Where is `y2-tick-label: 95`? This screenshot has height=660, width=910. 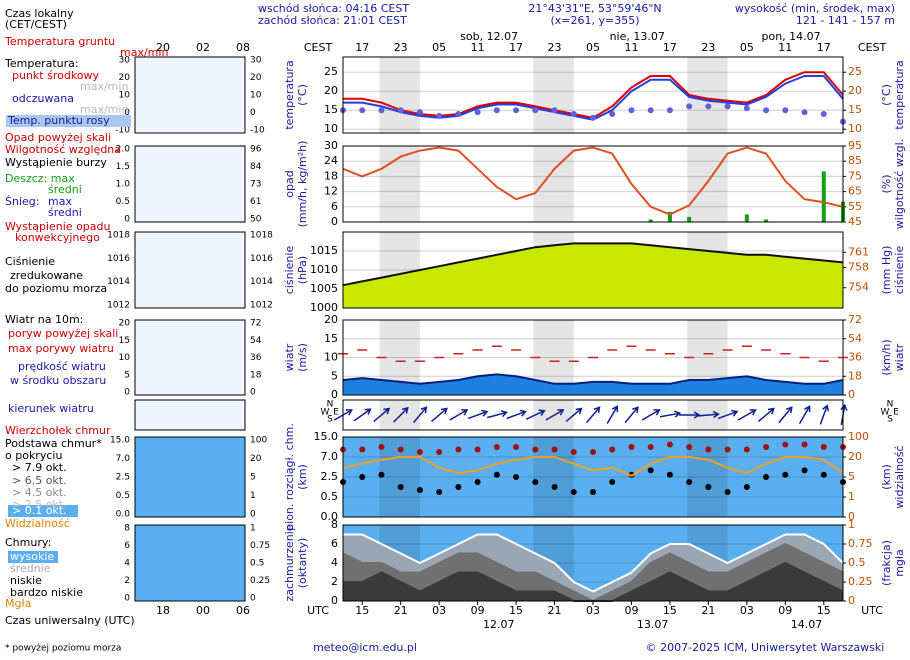 y2-tick-label: 95 is located at coordinates (855, 145).